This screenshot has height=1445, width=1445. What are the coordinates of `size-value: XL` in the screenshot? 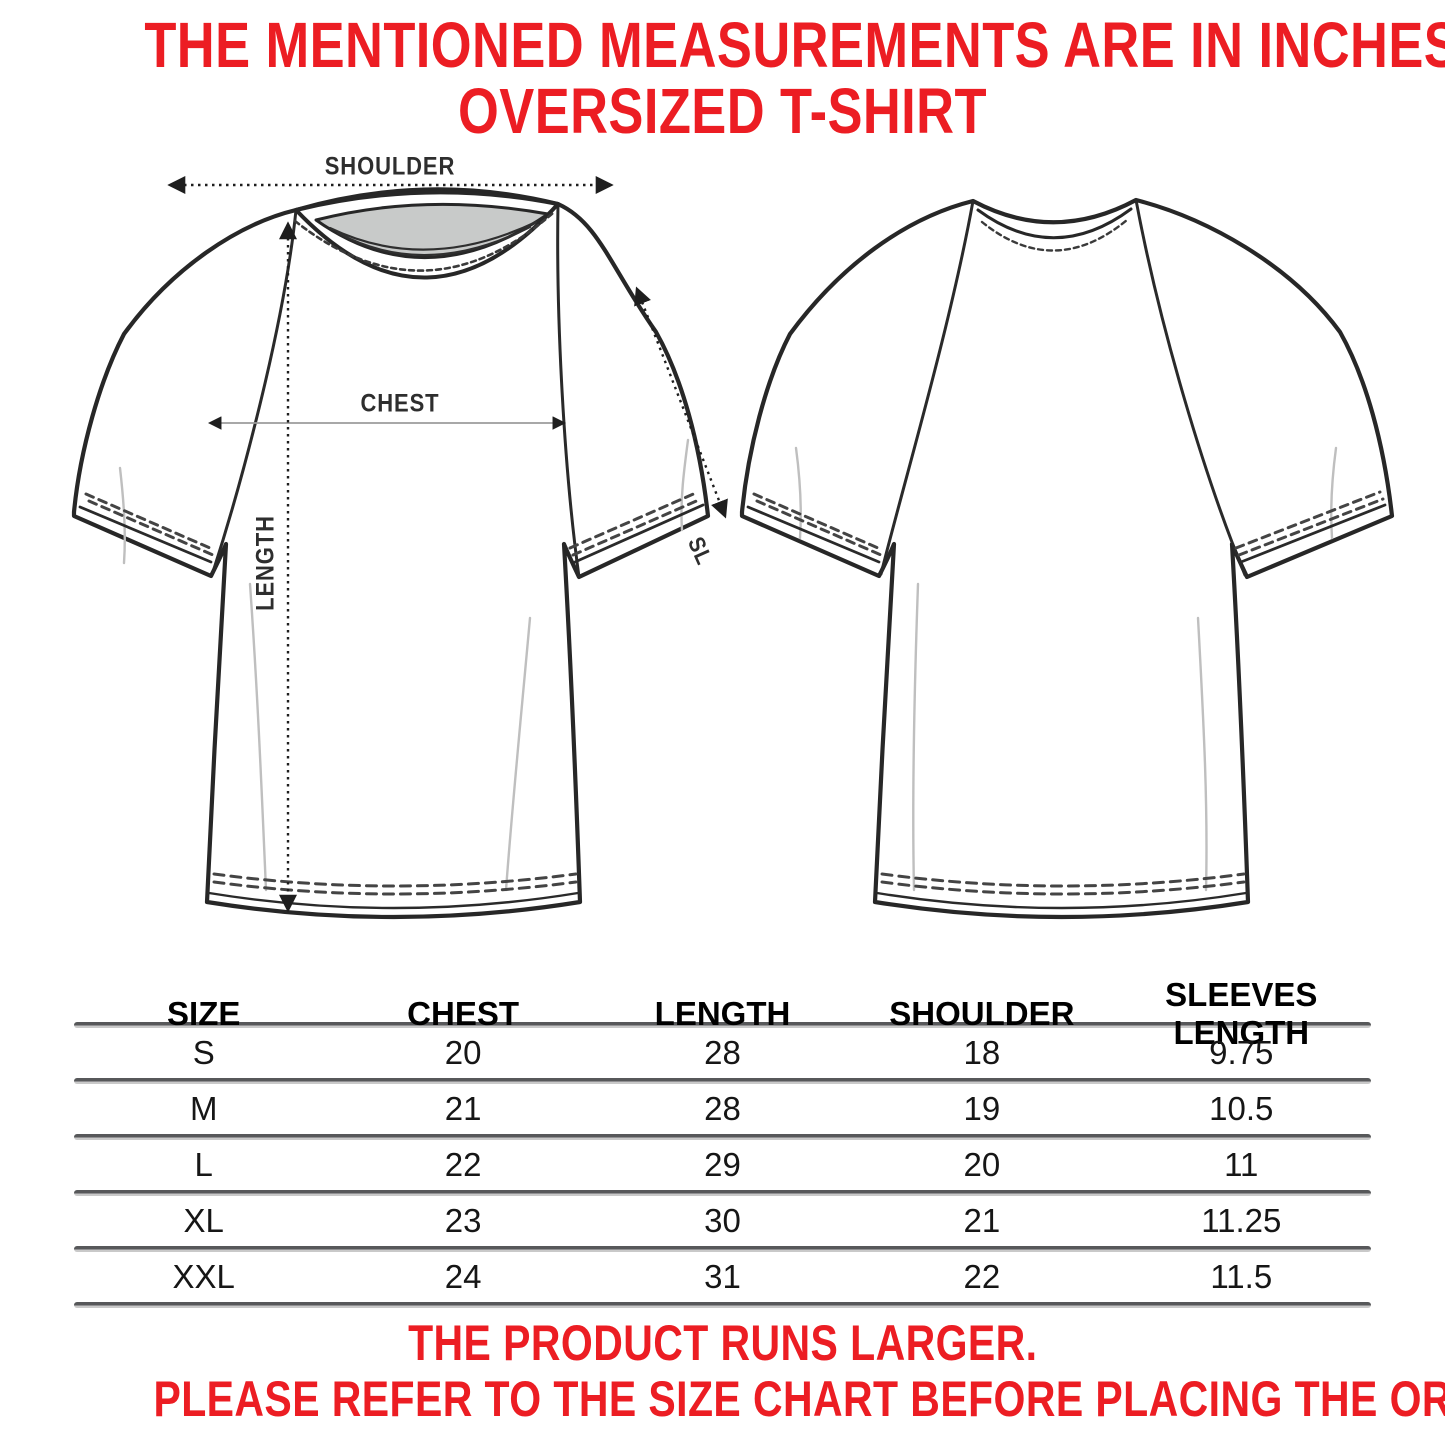 It's located at (203, 1220).